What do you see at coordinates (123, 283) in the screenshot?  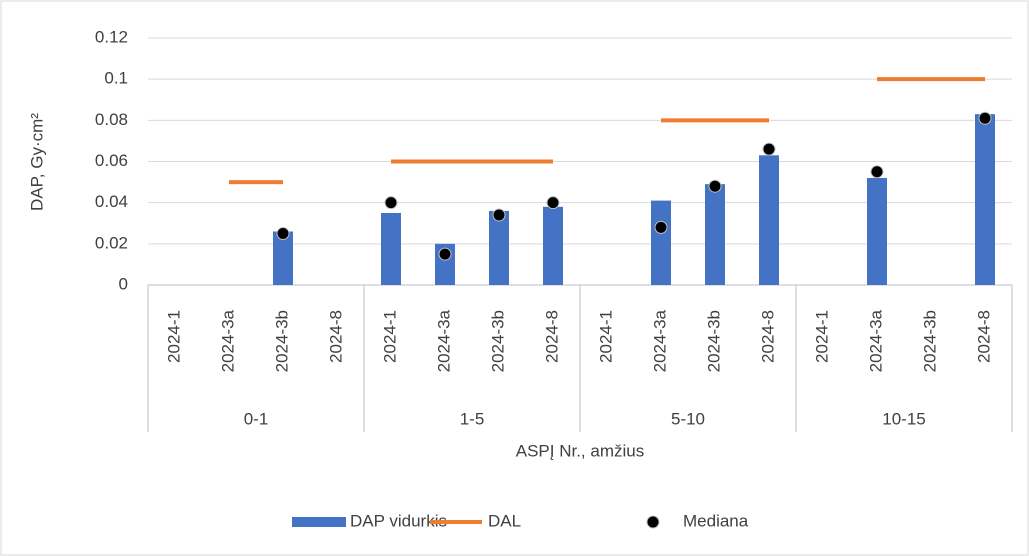 I see `y-tick-label: 0` at bounding box center [123, 283].